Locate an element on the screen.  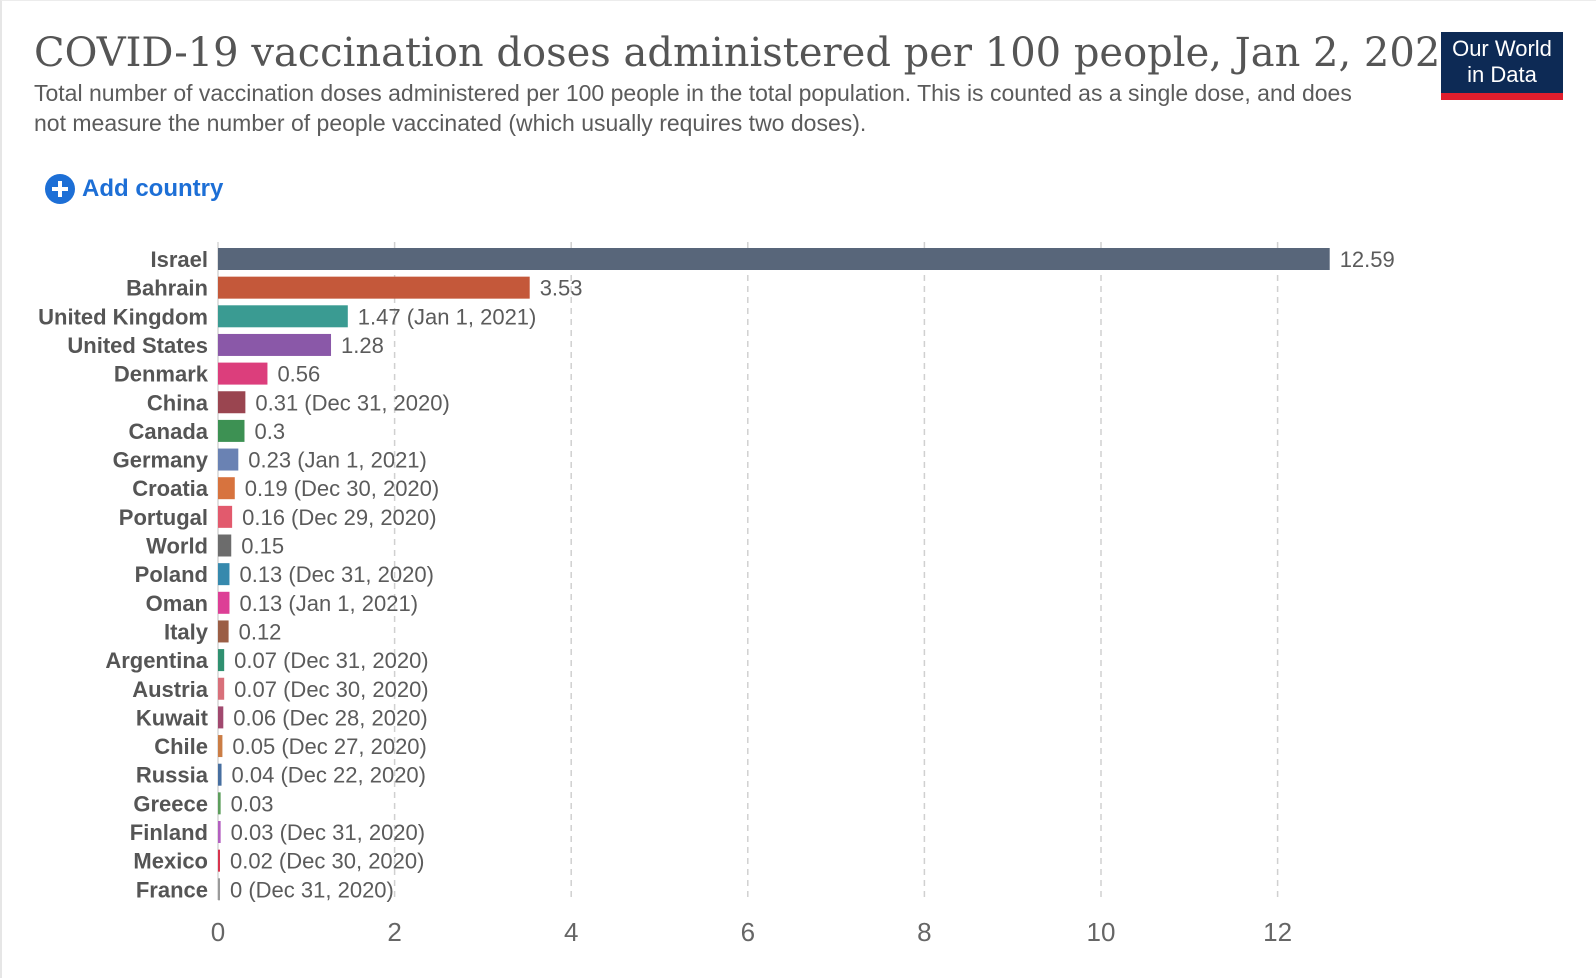
value-label: 0.03 is located at coordinates (252, 803).